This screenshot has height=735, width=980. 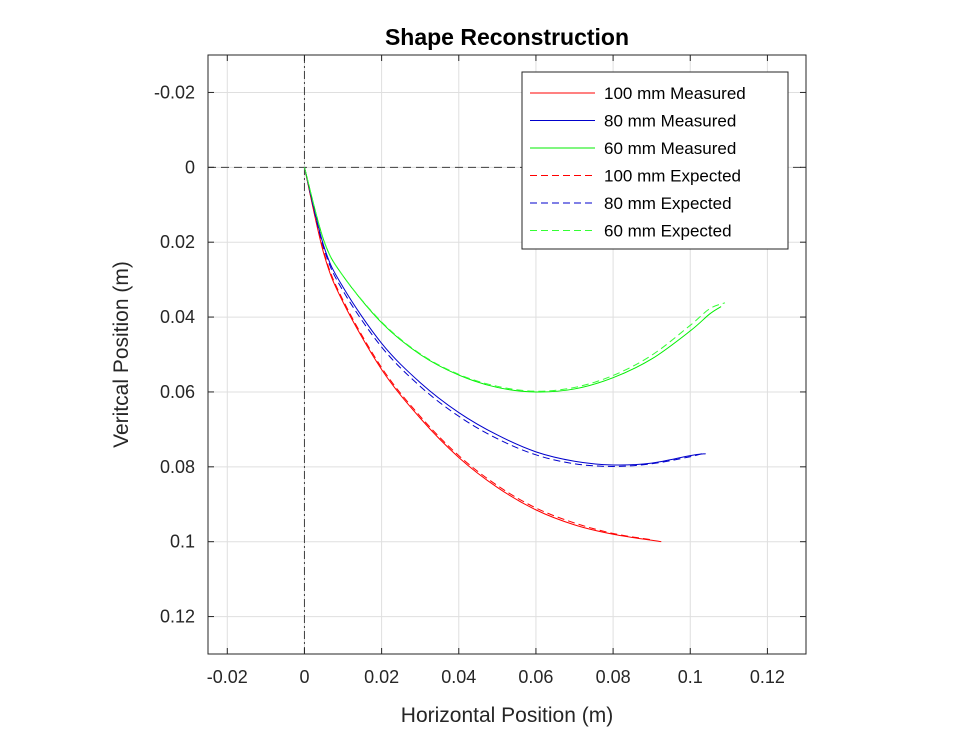 What do you see at coordinates (177, 467) in the screenshot?
I see `y-tick-label: 0.08` at bounding box center [177, 467].